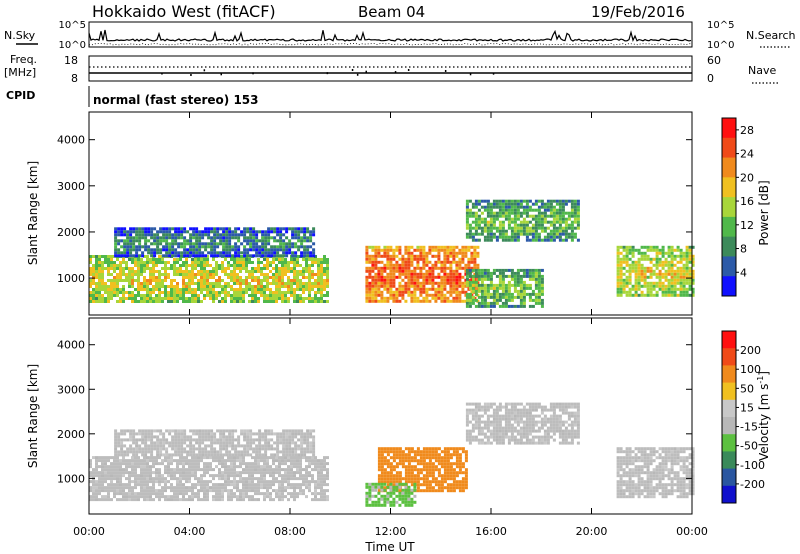  Describe the element at coordinates (71, 434) in the screenshot. I see `vel-axes-ylabel-1: 2000` at that location.